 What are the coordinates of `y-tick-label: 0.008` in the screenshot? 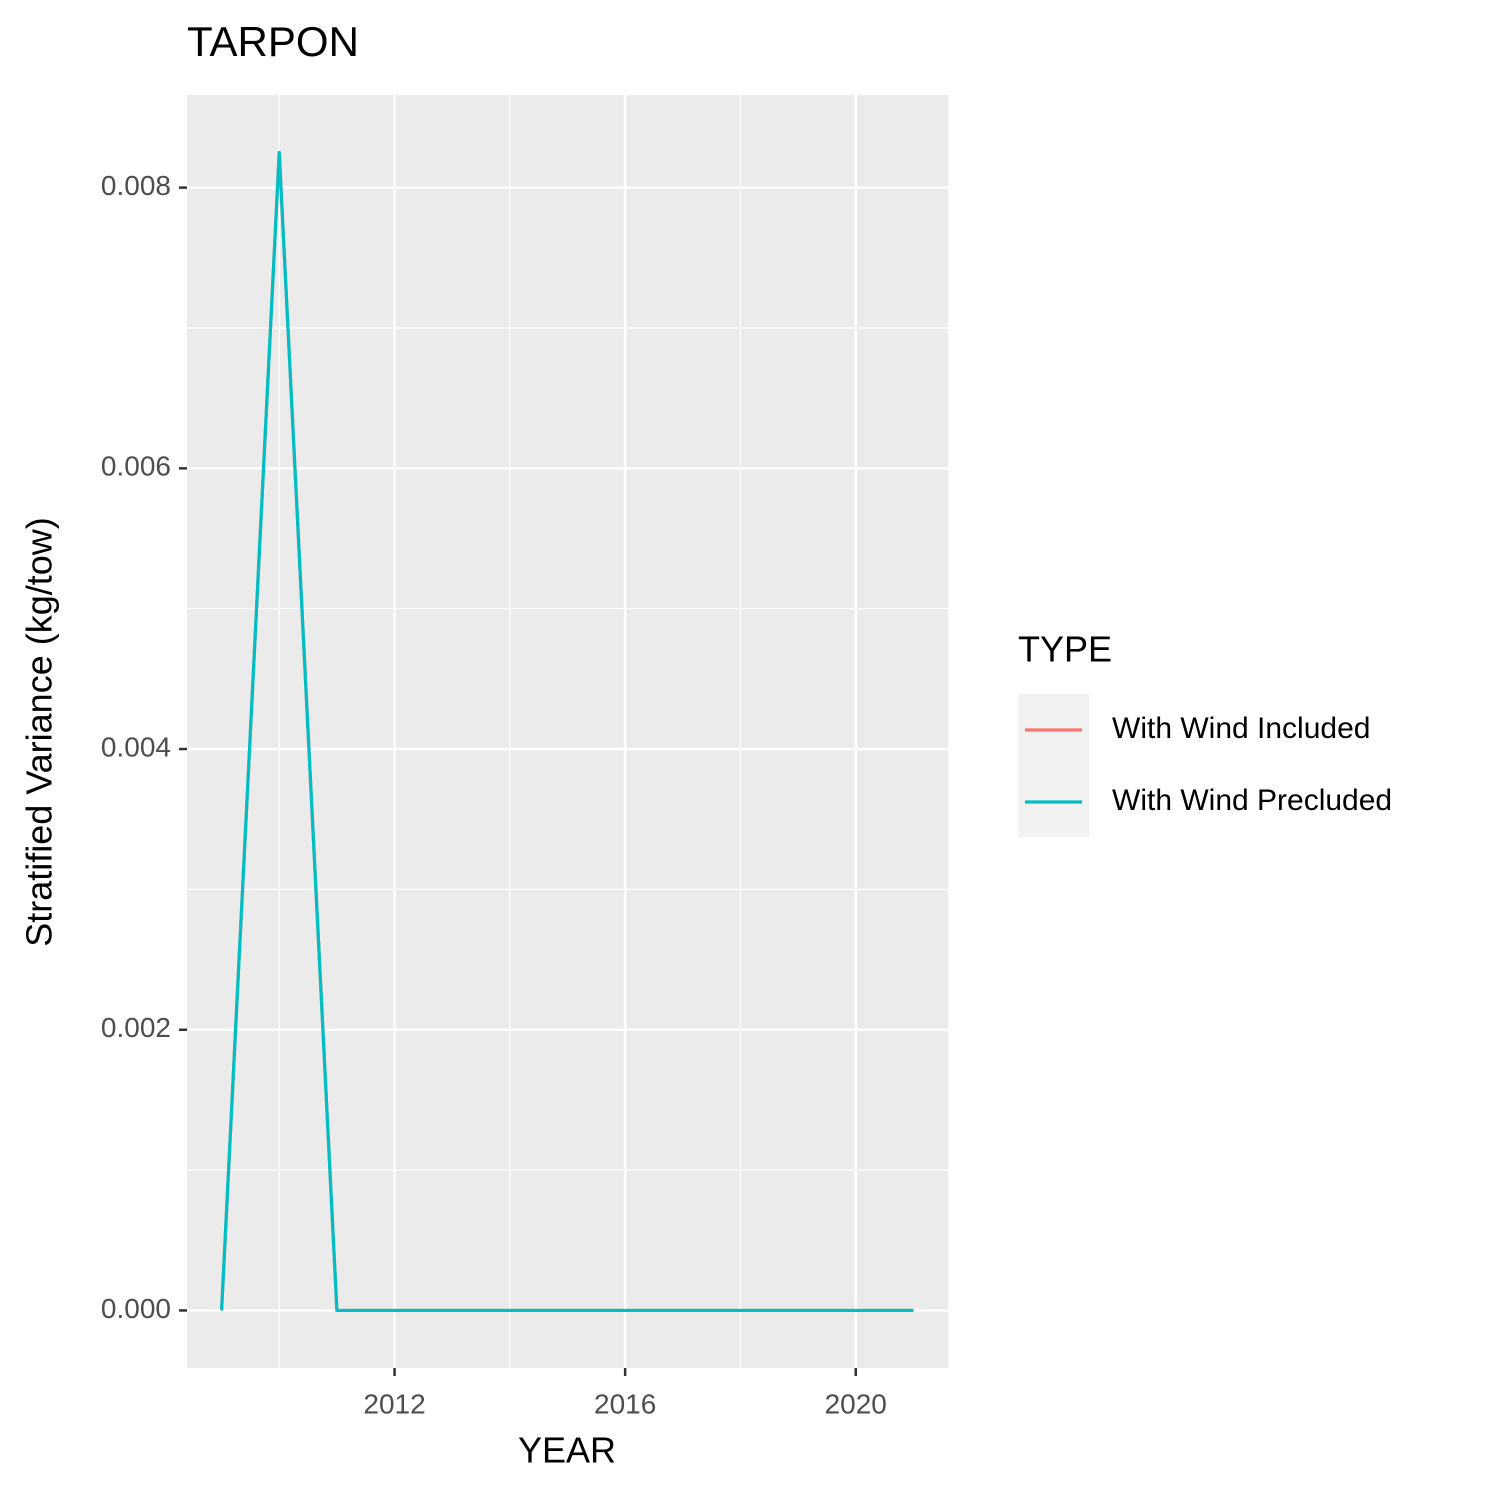 It's located at (136, 185).